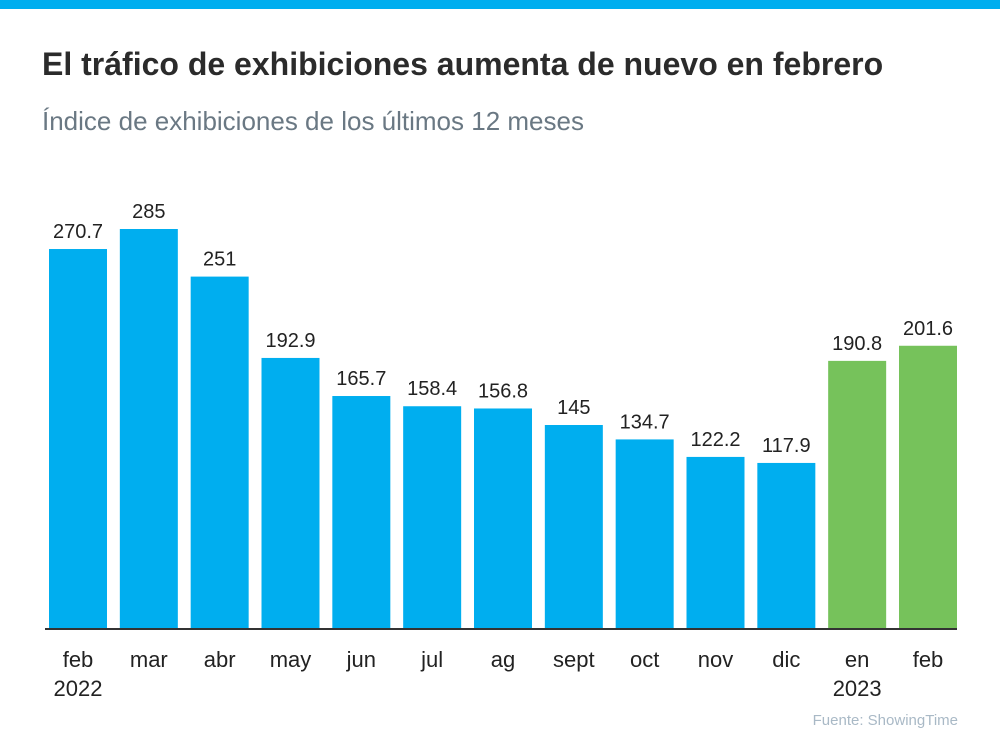  Describe the element at coordinates (857, 659) in the screenshot. I see `x-tick-label: en` at that location.